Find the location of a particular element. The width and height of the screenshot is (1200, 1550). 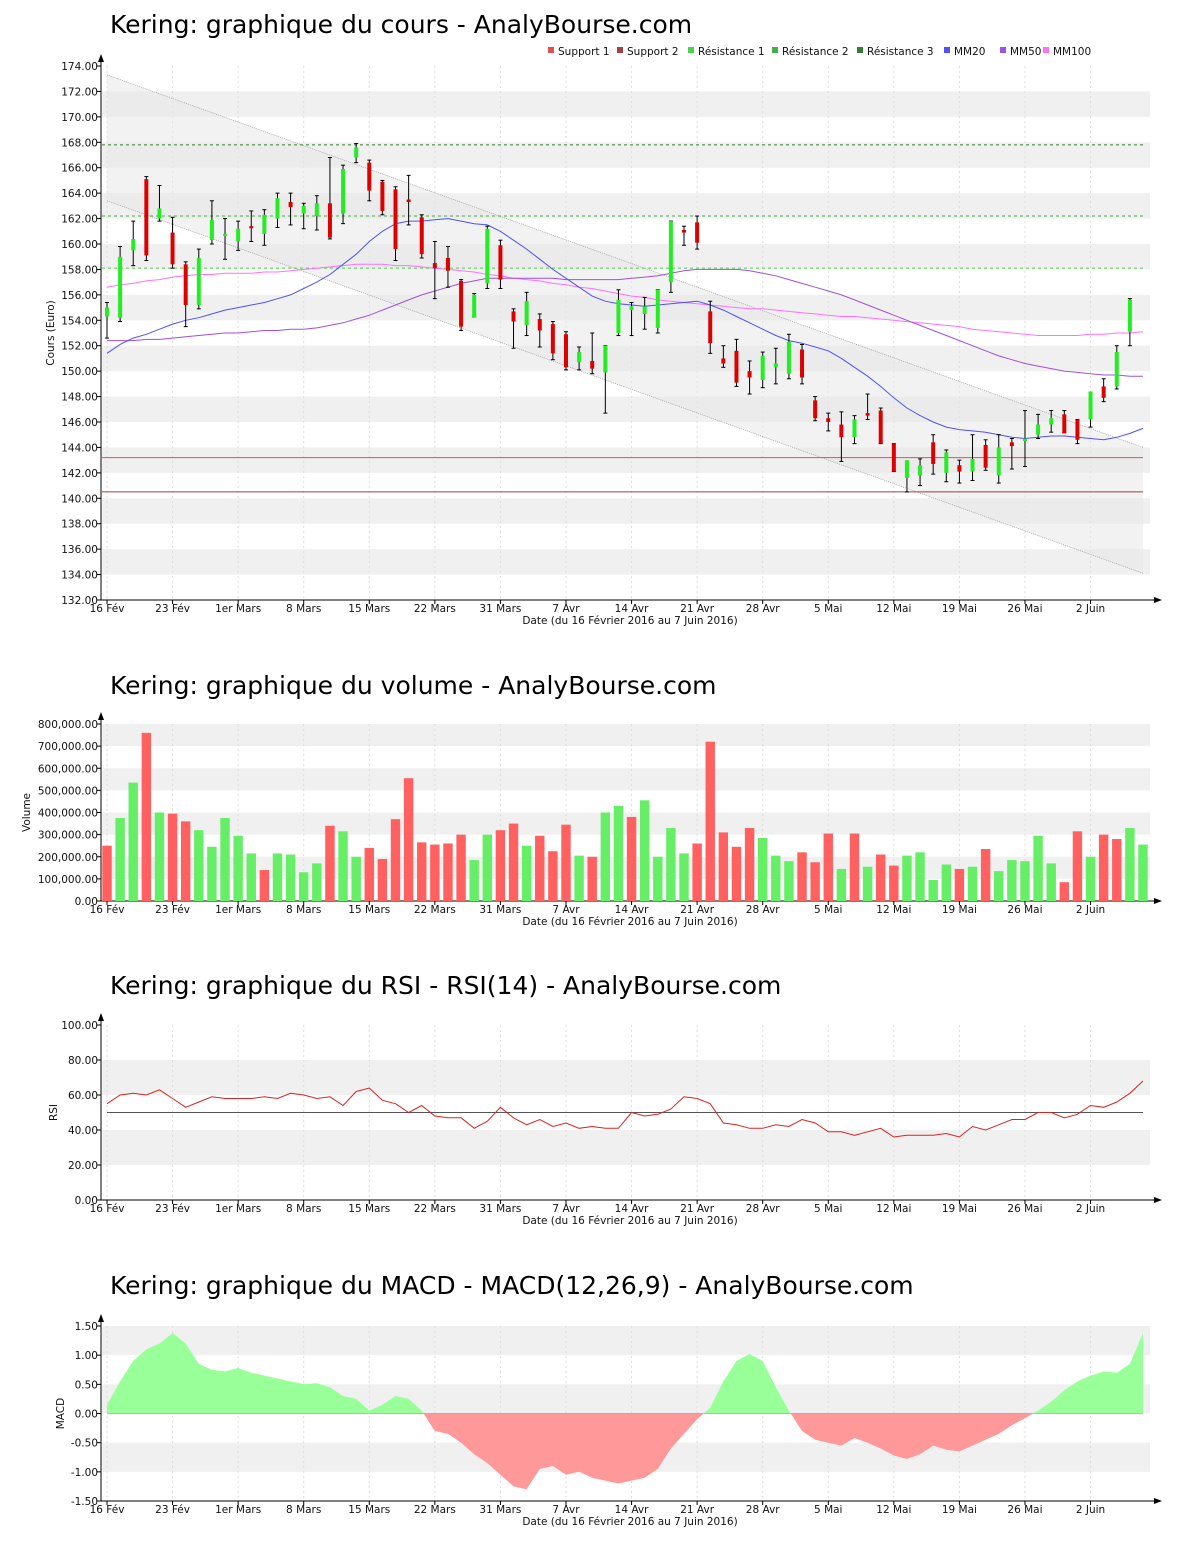

legend-label: Support 1 is located at coordinates (584, 52).